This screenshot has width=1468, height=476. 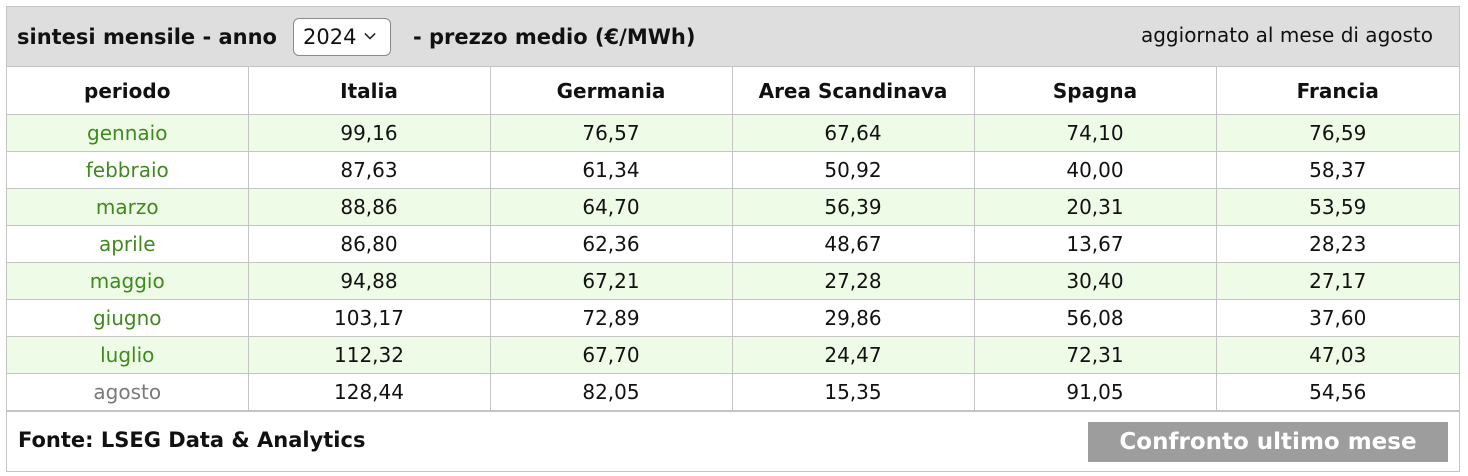 What do you see at coordinates (1337, 133) in the screenshot?
I see `price-cell: 76,59` at bounding box center [1337, 133].